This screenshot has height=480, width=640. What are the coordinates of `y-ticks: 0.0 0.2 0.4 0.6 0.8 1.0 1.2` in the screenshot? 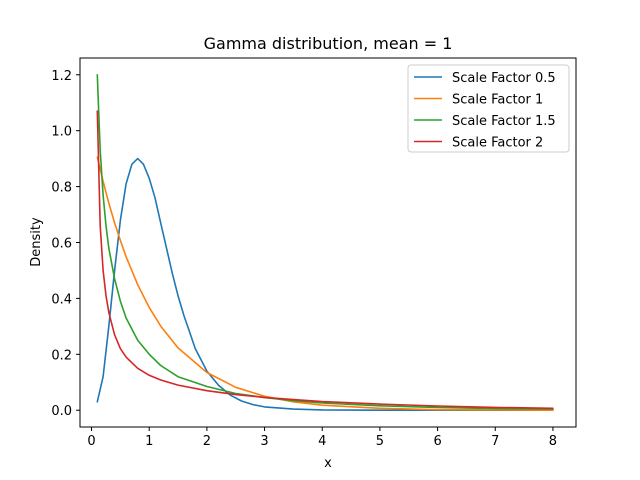 It's located at (65, 244).